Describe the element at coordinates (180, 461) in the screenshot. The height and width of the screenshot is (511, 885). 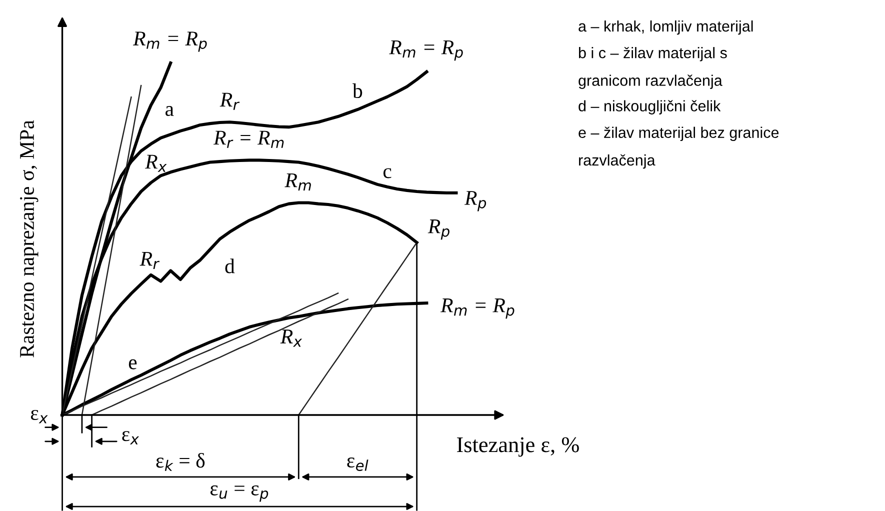
I see `text: ε$_{k}$ = δ` at that location.